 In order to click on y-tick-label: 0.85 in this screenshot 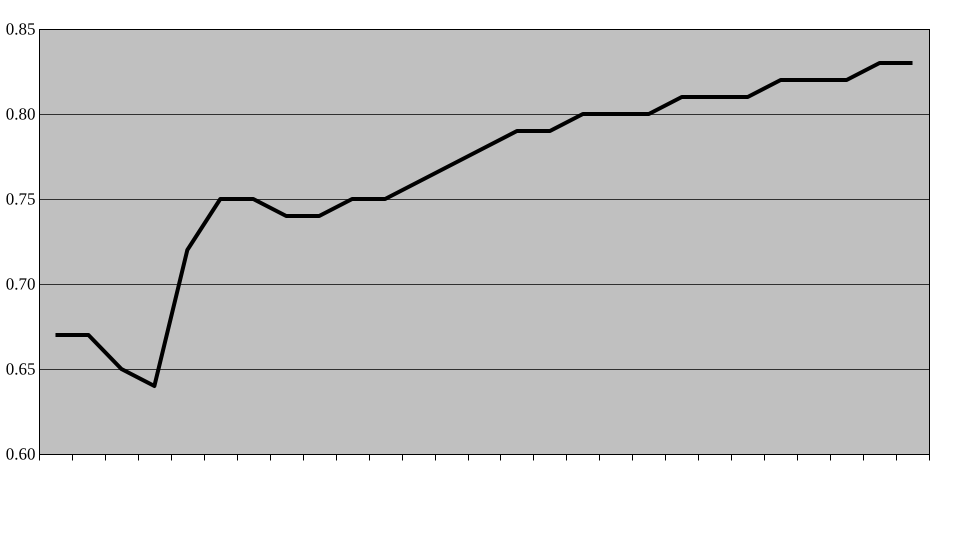, I will do `click(21, 29)`.